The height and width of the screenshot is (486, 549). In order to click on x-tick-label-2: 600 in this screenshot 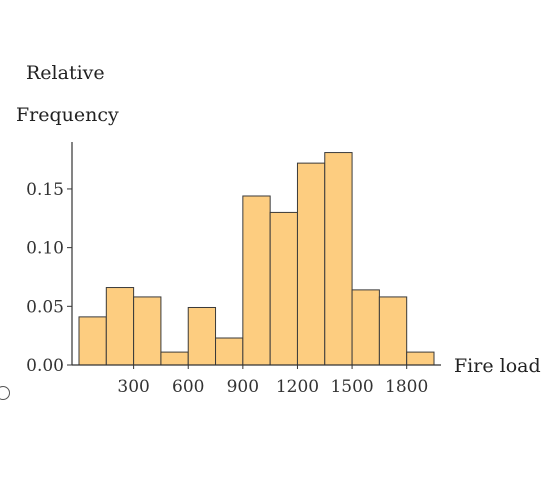, I will do `click(188, 387)`.